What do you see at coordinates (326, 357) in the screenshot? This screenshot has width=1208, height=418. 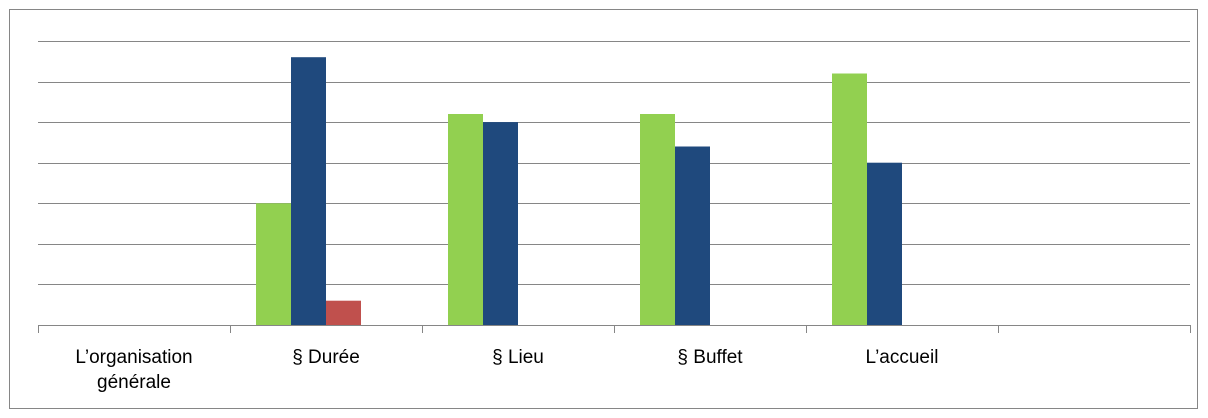 I see `x-tick-label: § Durée` at bounding box center [326, 357].